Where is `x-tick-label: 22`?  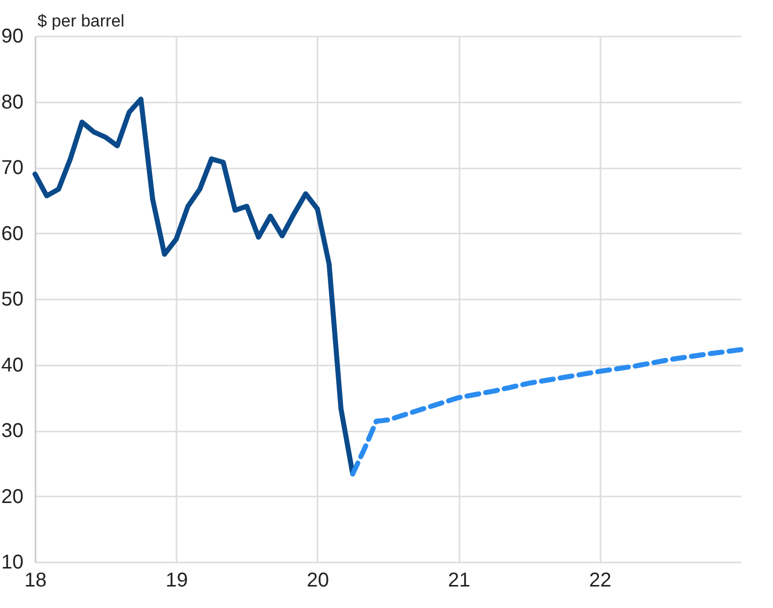 x-tick-label: 22 is located at coordinates (600, 581).